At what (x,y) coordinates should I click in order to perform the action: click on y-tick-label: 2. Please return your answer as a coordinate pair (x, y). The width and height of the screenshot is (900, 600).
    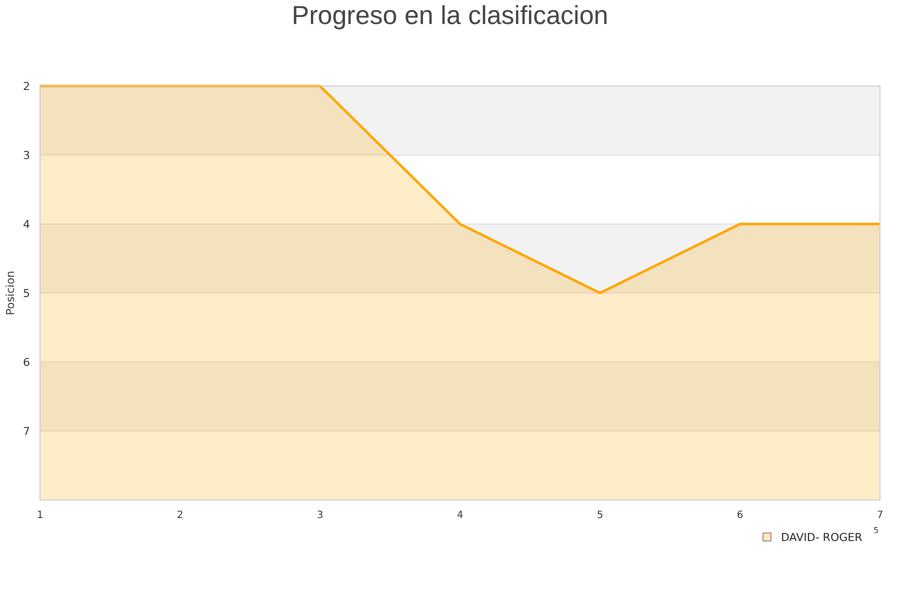
    Looking at the image, I should click on (26, 86).